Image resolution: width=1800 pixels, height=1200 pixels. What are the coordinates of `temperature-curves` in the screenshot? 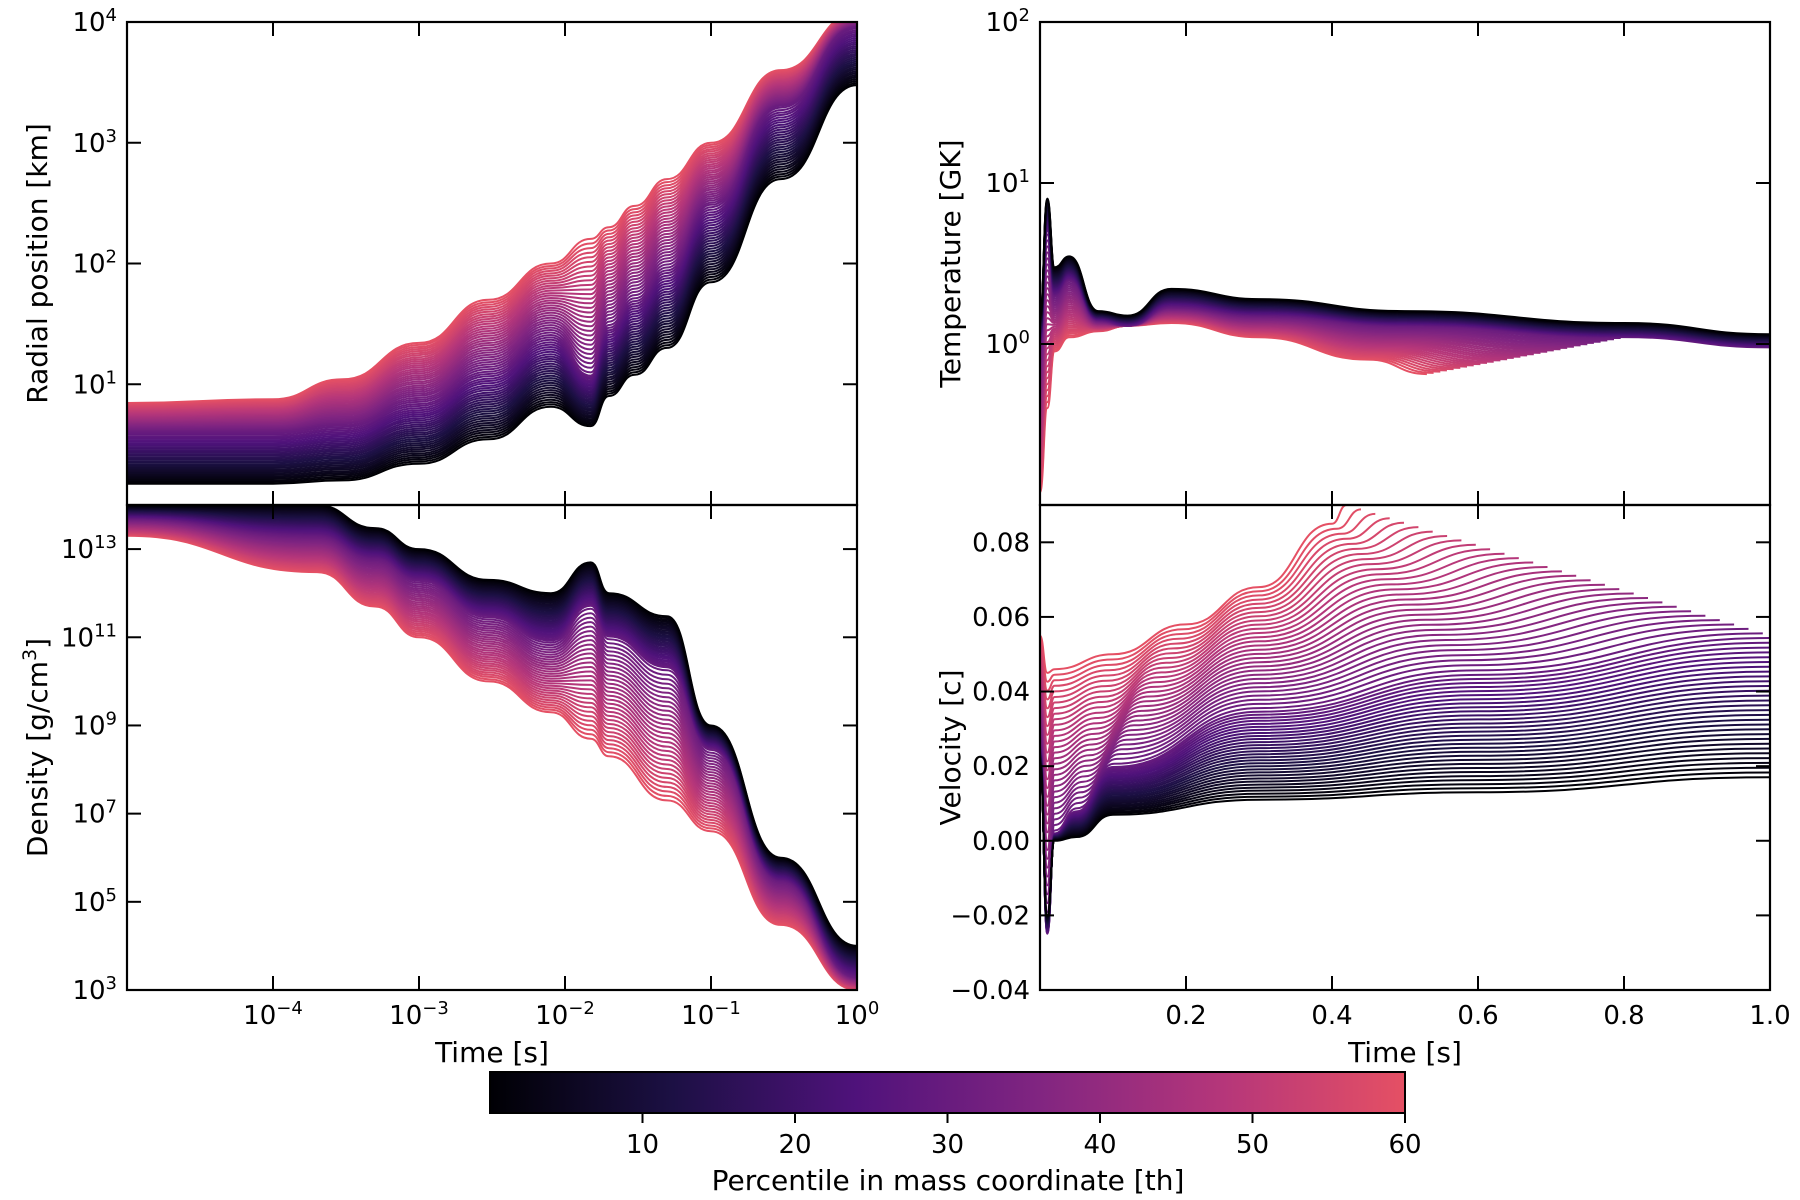 It's located at (1405, 345).